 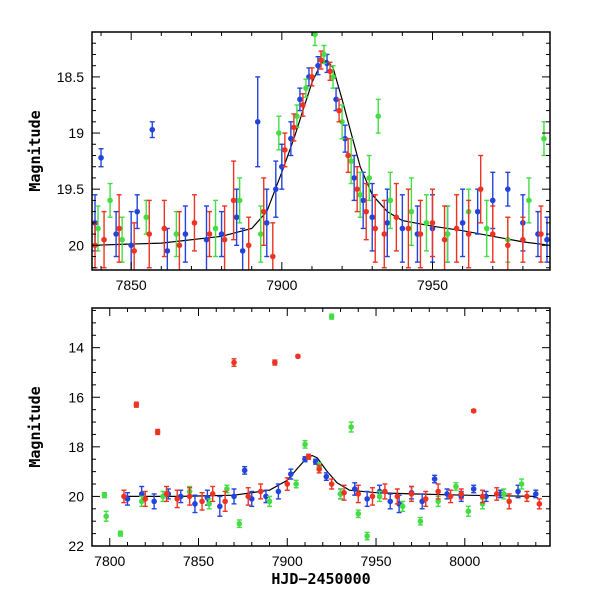 What do you see at coordinates (76, 546) in the screenshot?
I see `bottom-panel-y-tick-label: 22` at bounding box center [76, 546].